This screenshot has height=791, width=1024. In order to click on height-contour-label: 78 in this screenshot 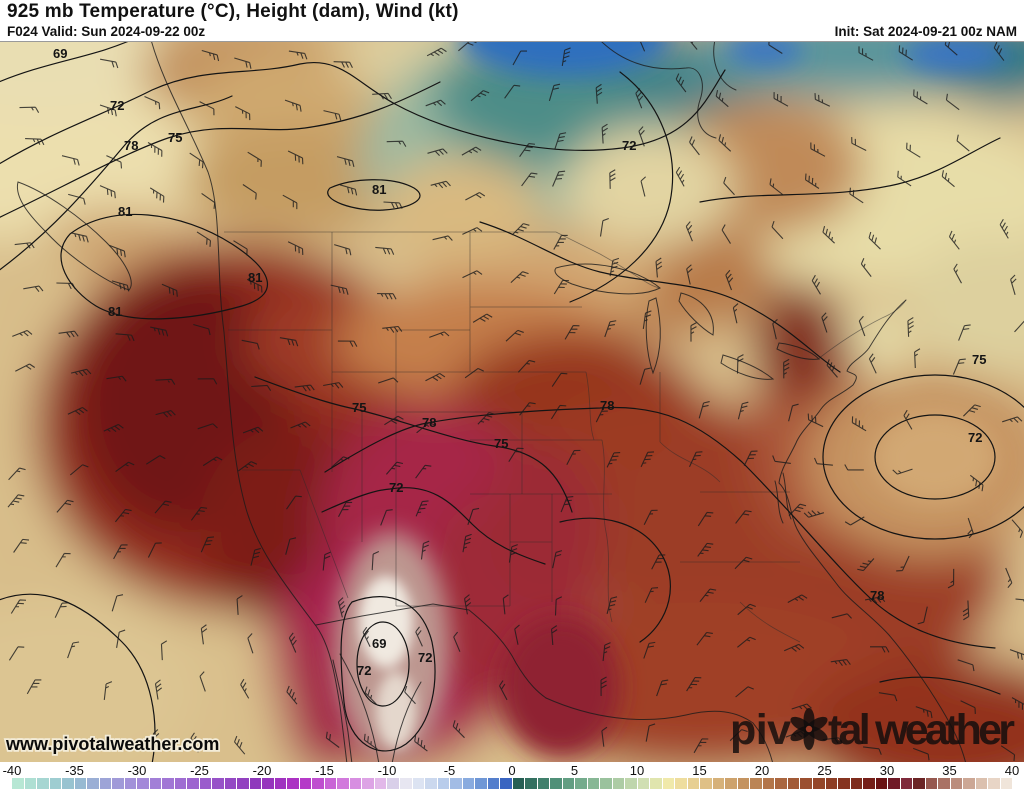, I will do `click(607, 405)`.